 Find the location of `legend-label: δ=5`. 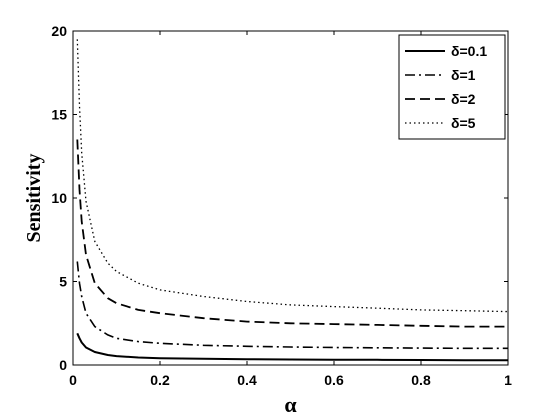

legend-label: δ=5 is located at coordinates (463, 123).